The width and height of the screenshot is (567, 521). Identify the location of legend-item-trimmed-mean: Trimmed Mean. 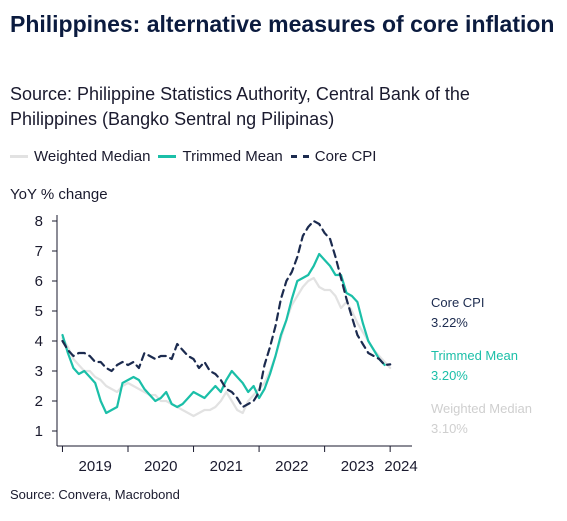
(220, 156).